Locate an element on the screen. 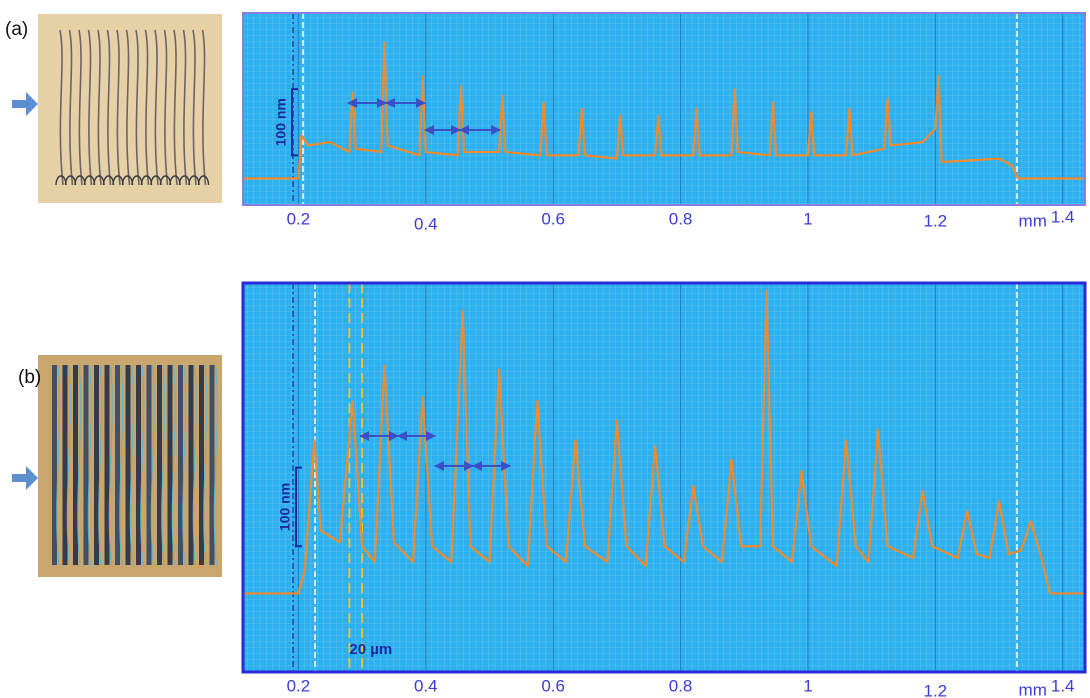 The width and height of the screenshot is (1090, 698). scale-label: 20 µm is located at coordinates (370, 649).